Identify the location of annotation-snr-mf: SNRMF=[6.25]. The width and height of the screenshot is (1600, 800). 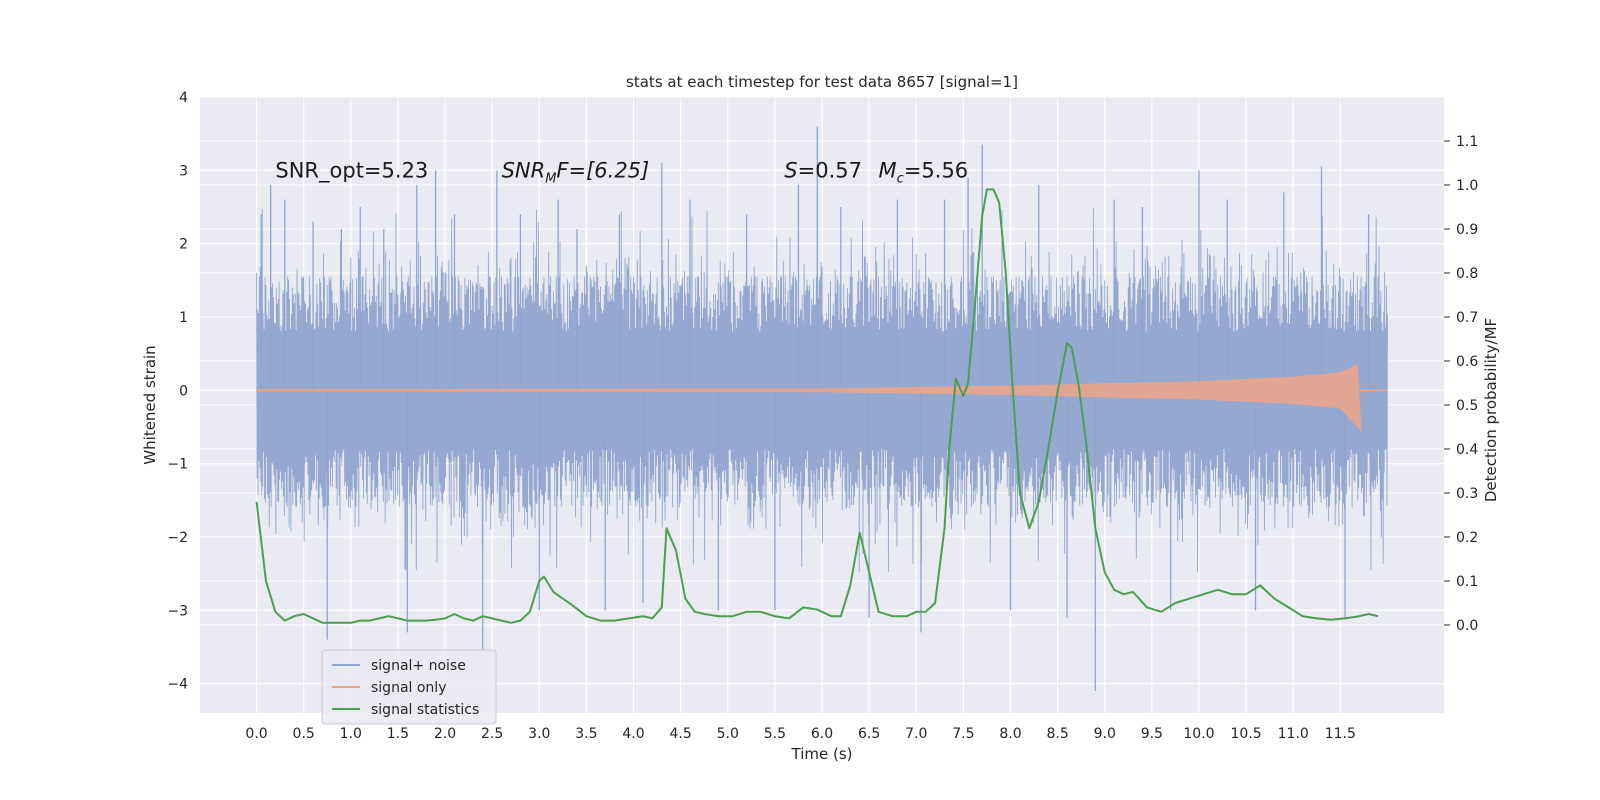
(576, 173).